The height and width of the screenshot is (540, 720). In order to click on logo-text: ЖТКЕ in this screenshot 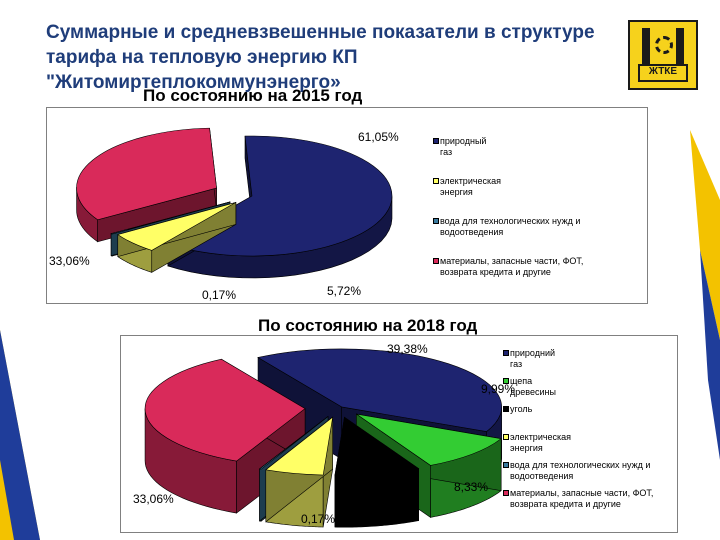, I will do `click(663, 73)`.